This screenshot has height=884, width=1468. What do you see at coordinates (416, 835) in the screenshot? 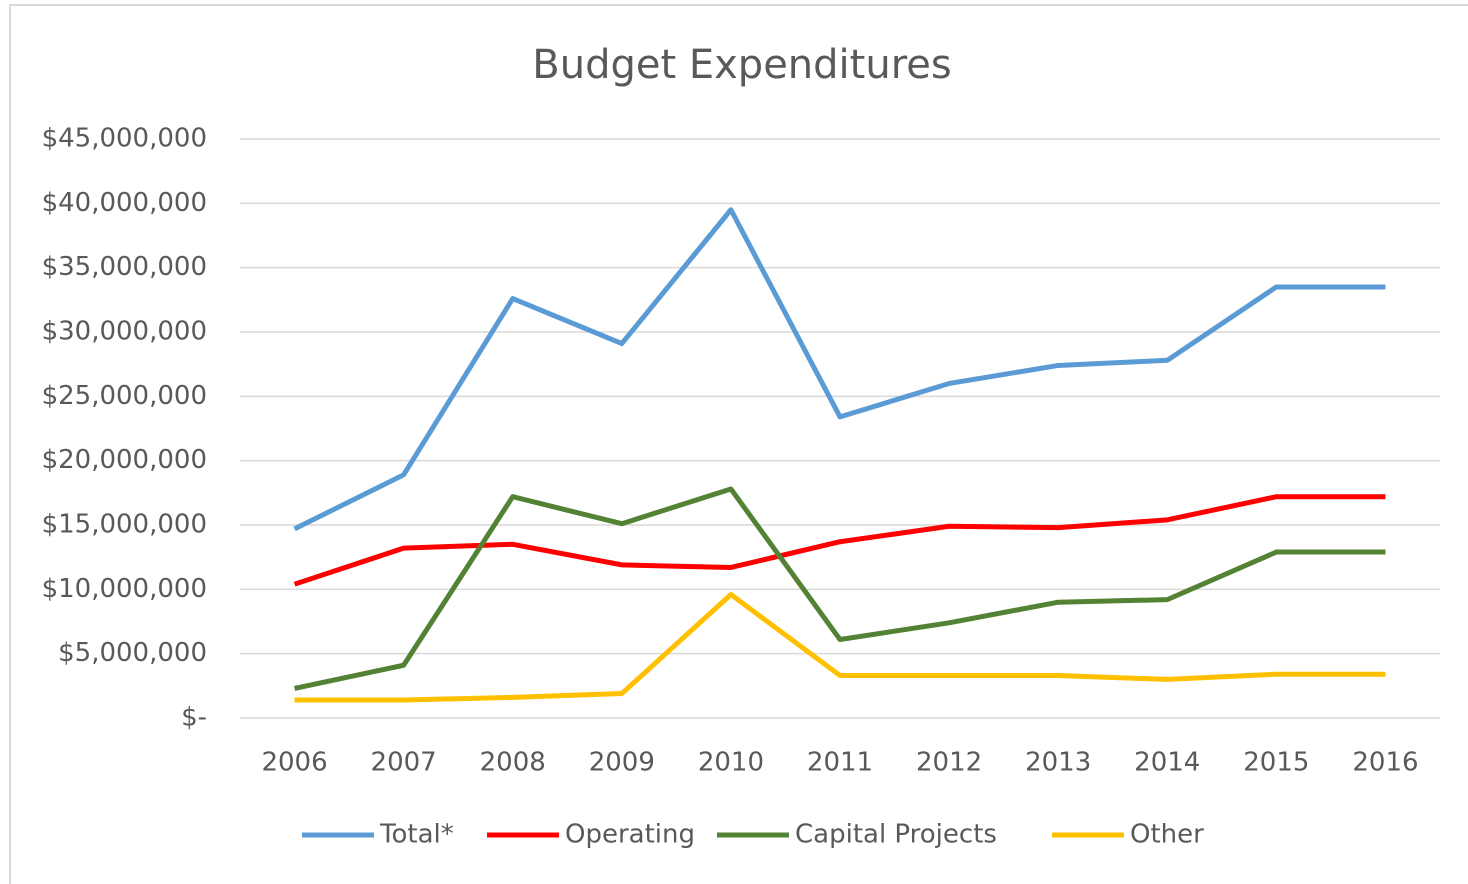
I see `legend-label: Total*` at bounding box center [416, 835].